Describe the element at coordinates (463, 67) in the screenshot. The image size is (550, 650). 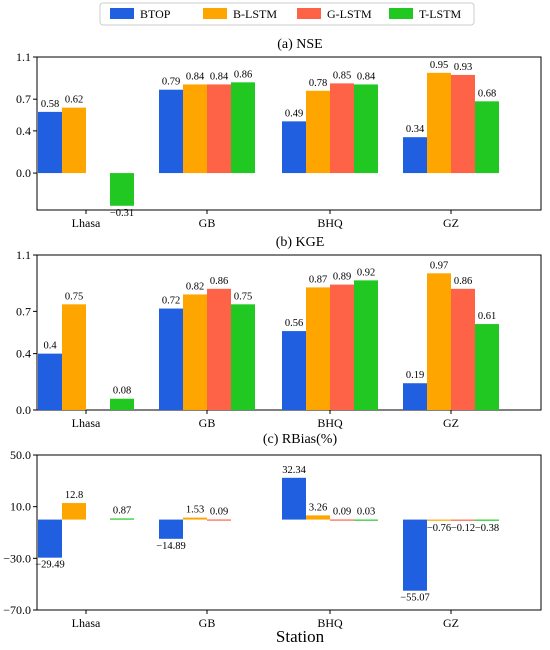
I see `data-label: 0.93` at that location.